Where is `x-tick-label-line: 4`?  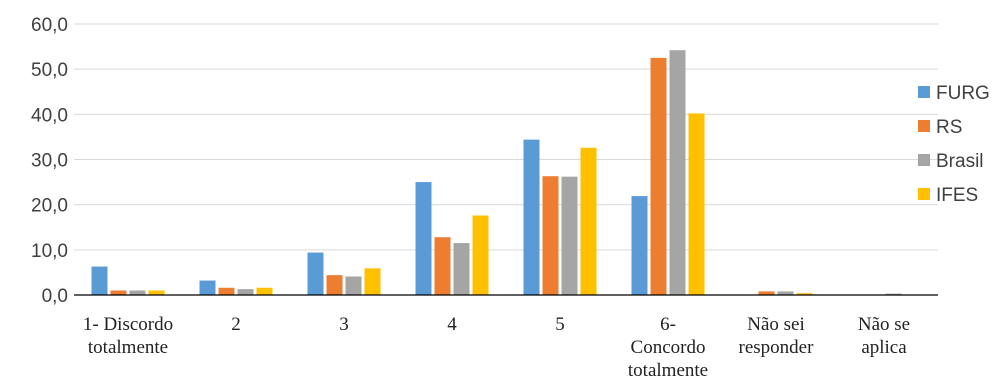
x-tick-label-line: 4 is located at coordinates (452, 324).